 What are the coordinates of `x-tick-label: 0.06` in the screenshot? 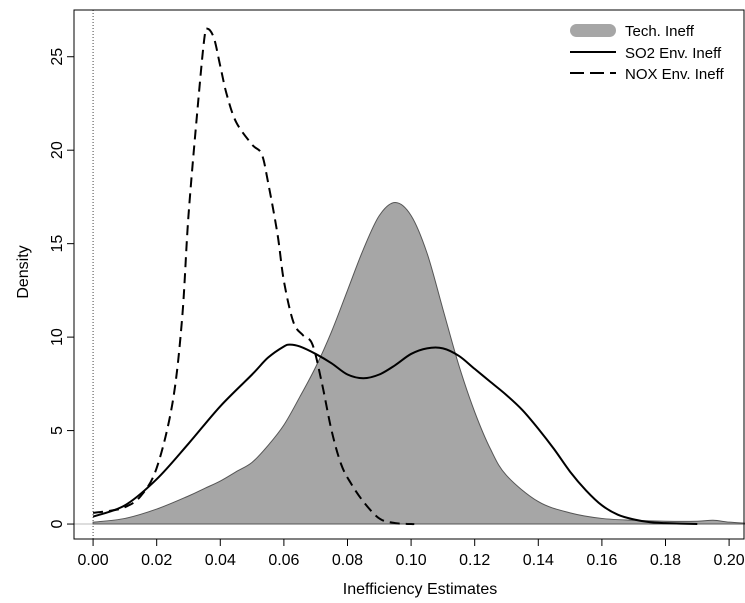 It's located at (283, 560).